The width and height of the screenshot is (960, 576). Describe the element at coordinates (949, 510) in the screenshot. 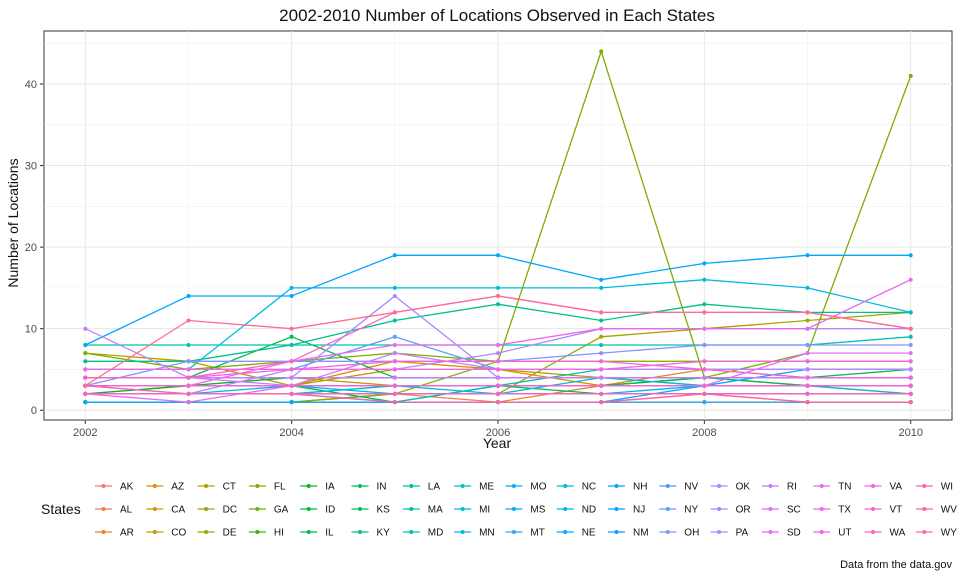

I see `legend-label: WV` at that location.